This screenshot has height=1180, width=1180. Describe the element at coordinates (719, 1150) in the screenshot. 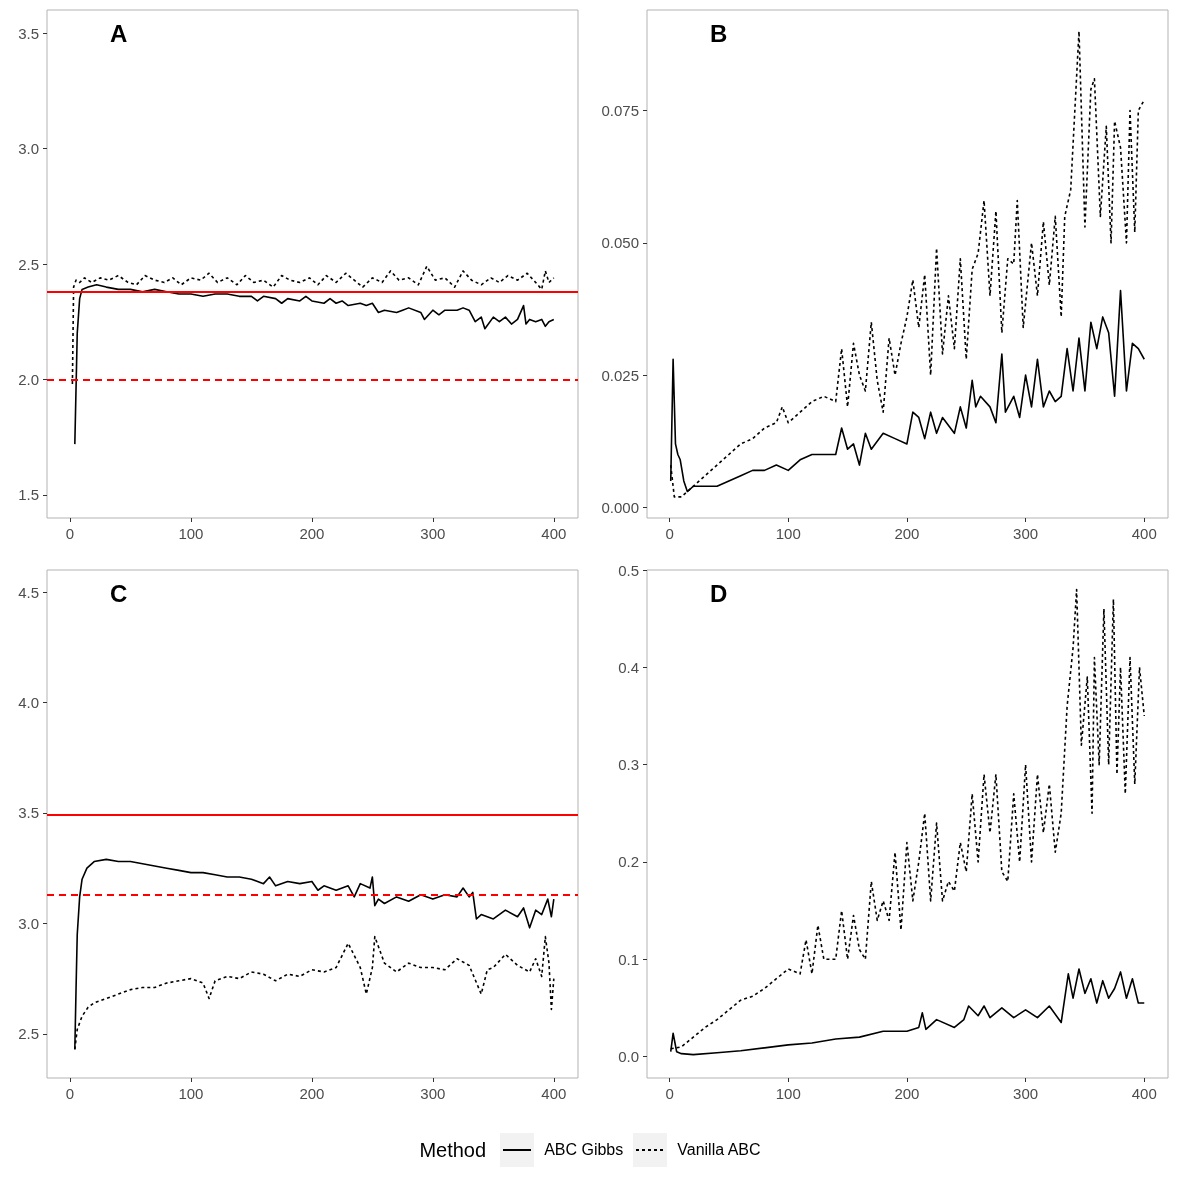

I see `legend-label: Vanilla ABC` at that location.